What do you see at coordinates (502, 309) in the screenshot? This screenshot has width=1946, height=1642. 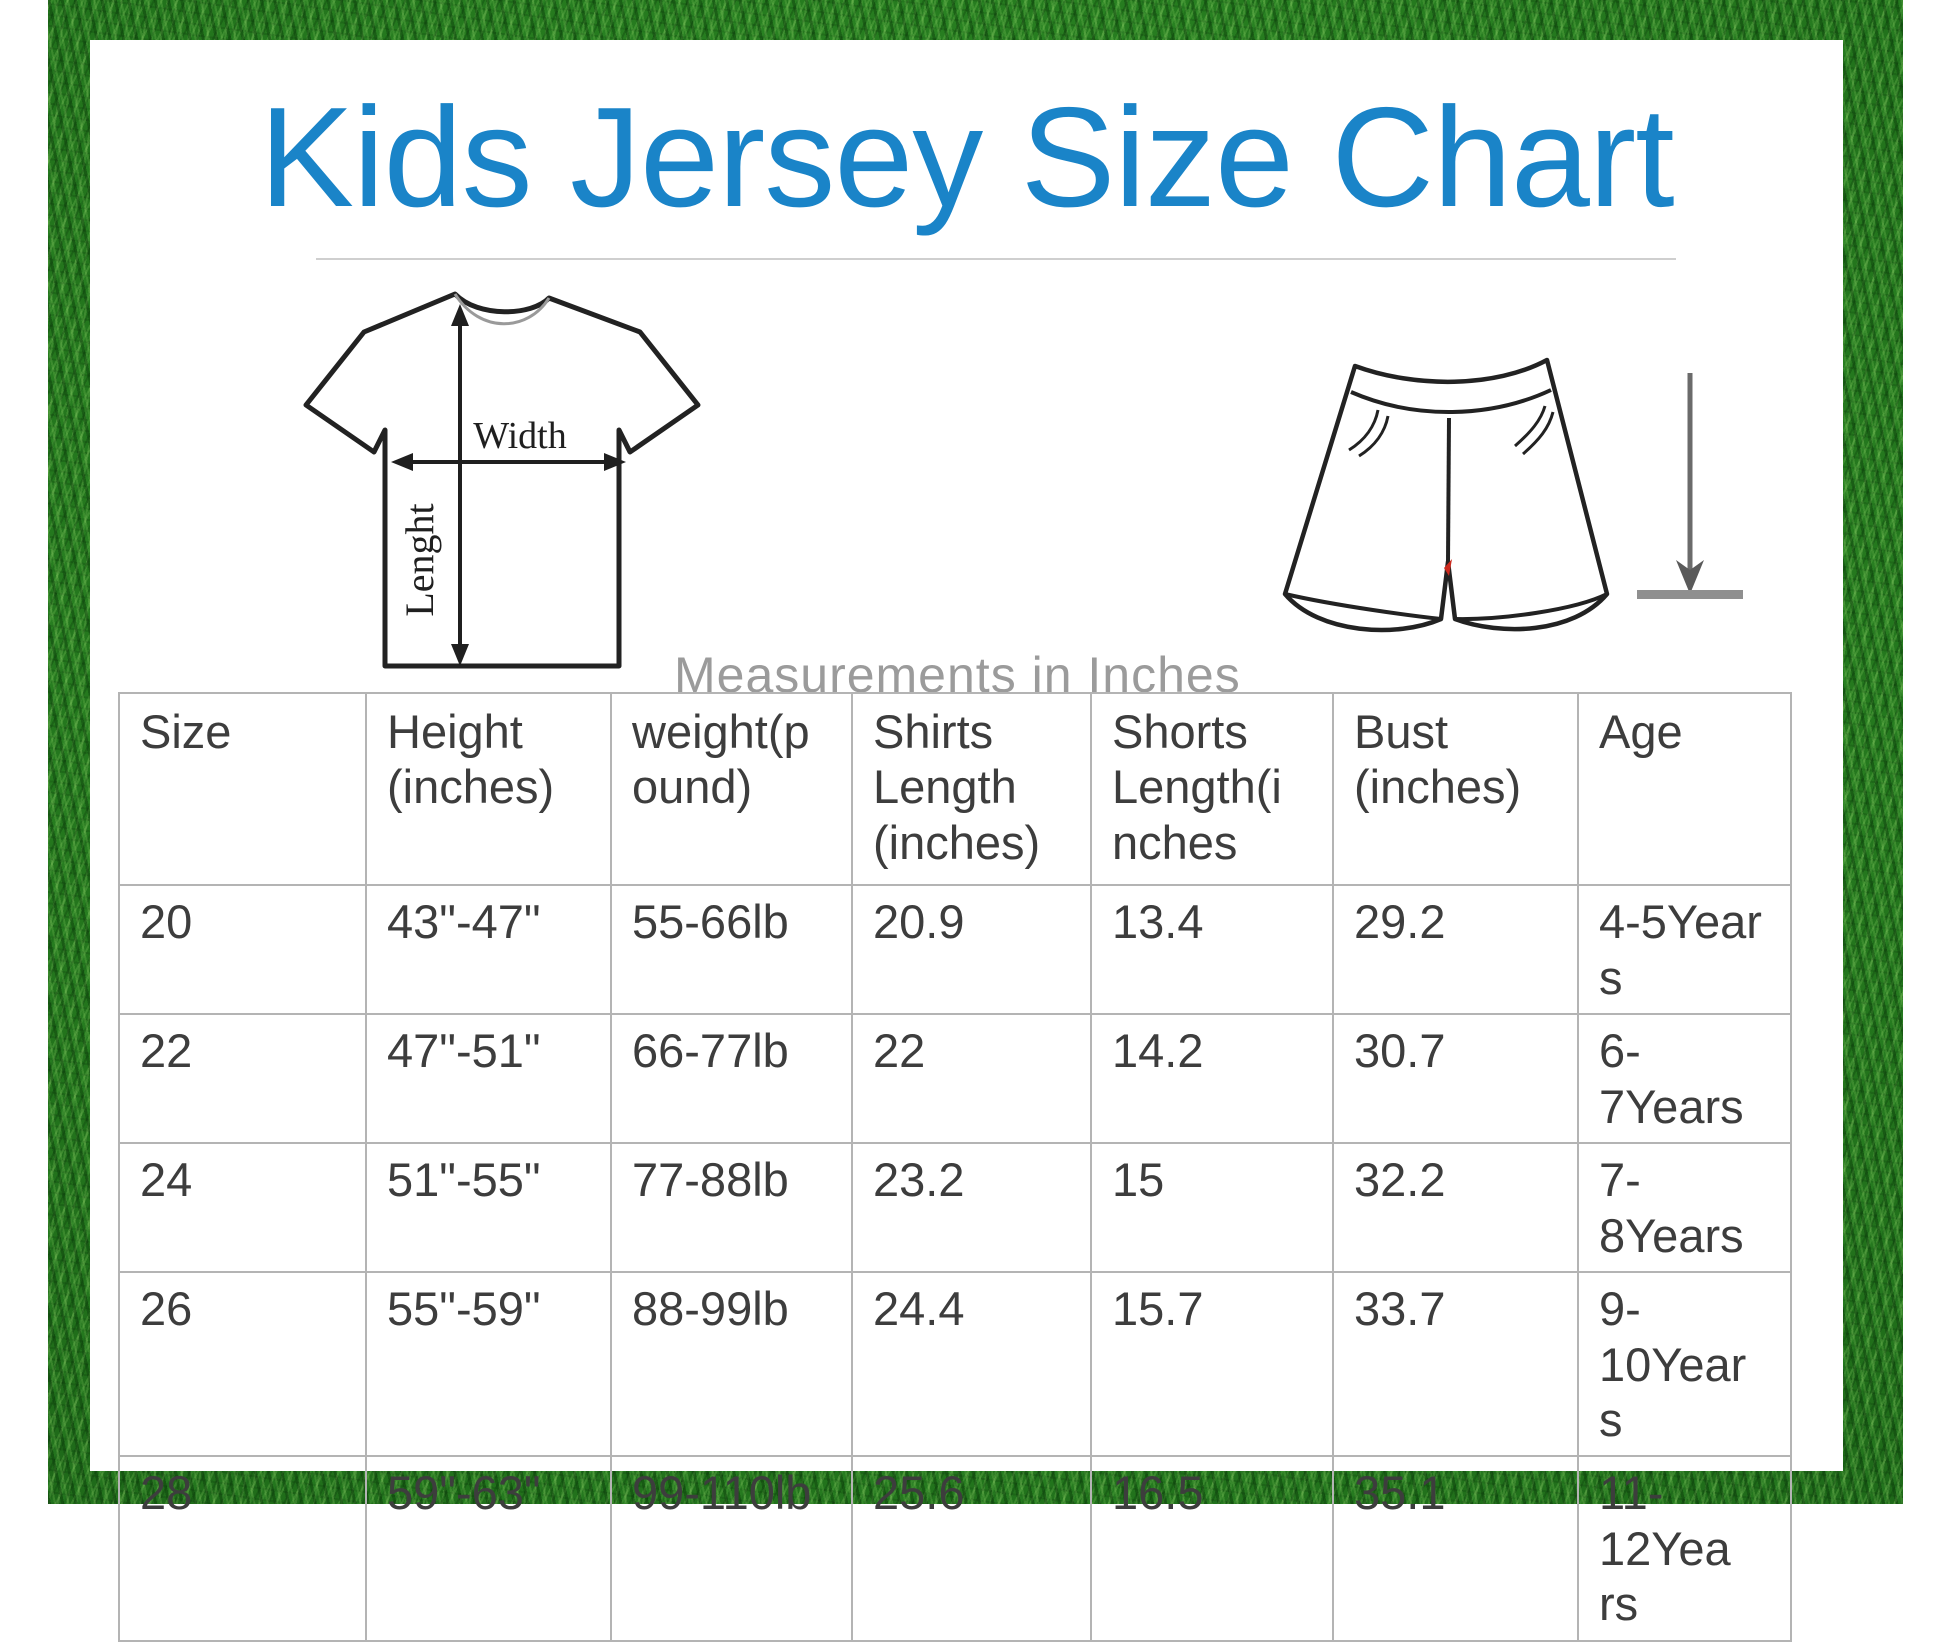 I see `collar-line` at bounding box center [502, 309].